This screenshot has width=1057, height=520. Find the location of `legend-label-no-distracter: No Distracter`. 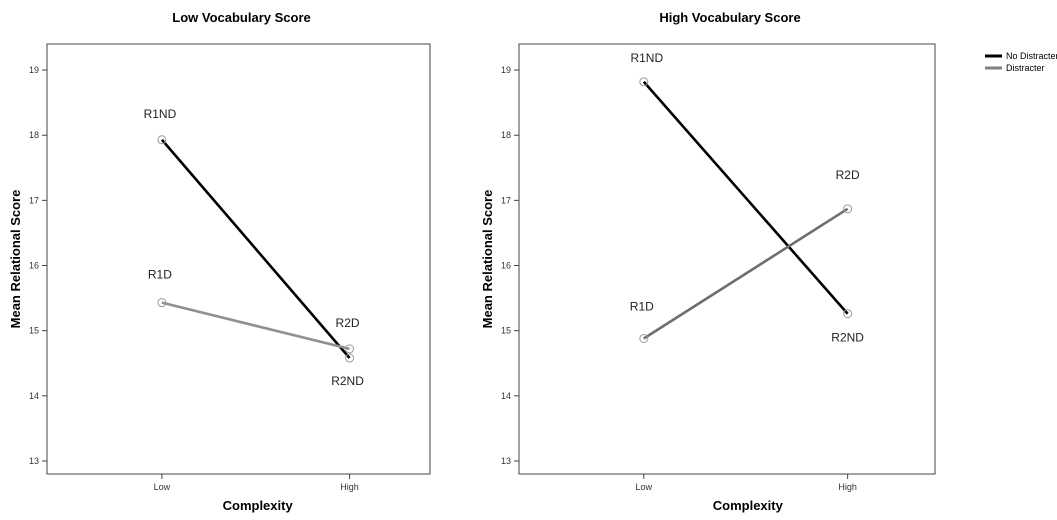

legend-label-no-distracter: No Distracter is located at coordinates (1031, 56).